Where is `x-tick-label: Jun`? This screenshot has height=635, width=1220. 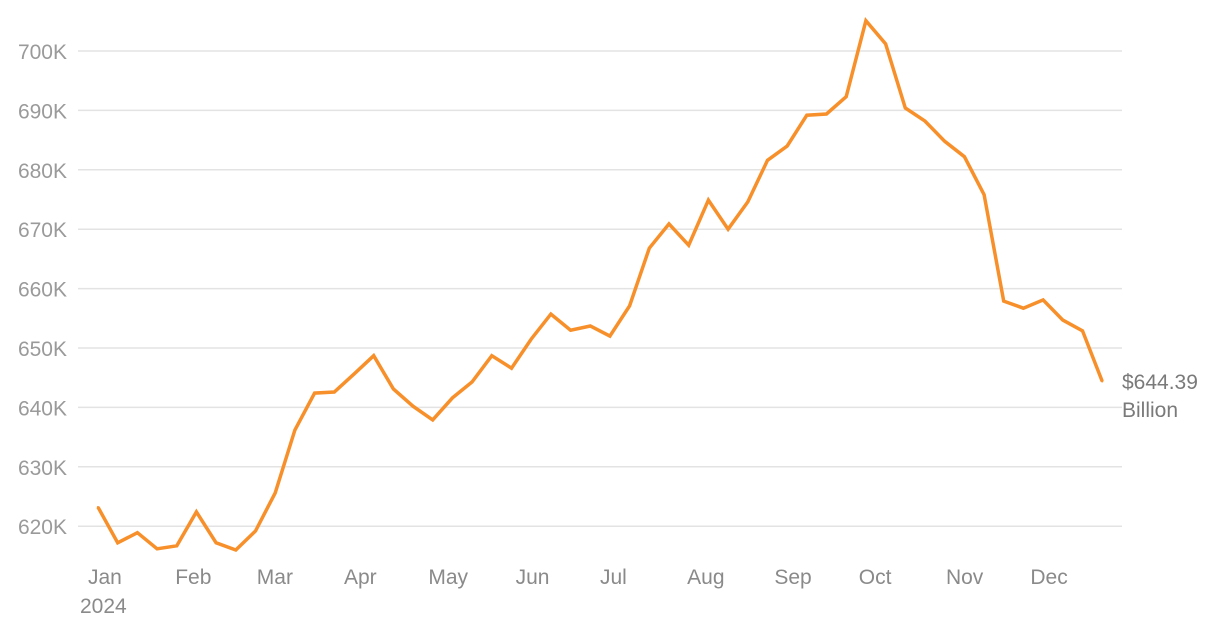
x-tick-label: Jun is located at coordinates (533, 577).